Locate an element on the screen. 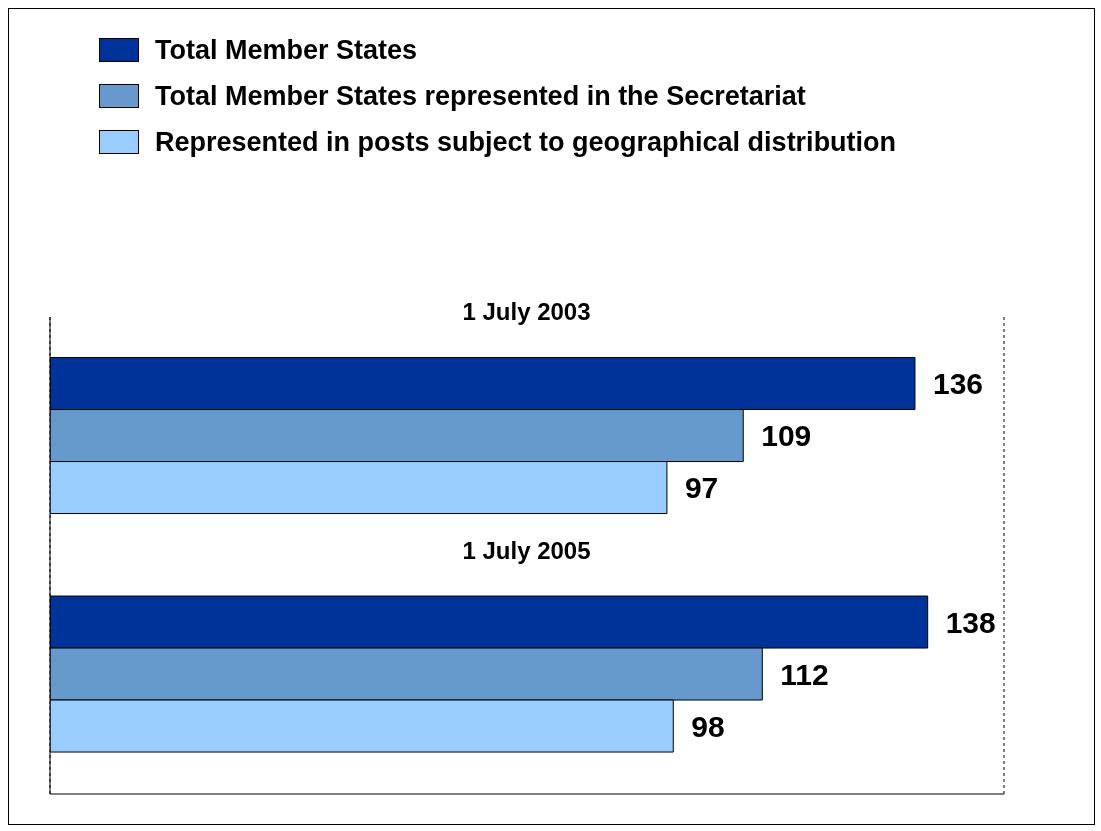  data-label: 109 is located at coordinates (786, 436).